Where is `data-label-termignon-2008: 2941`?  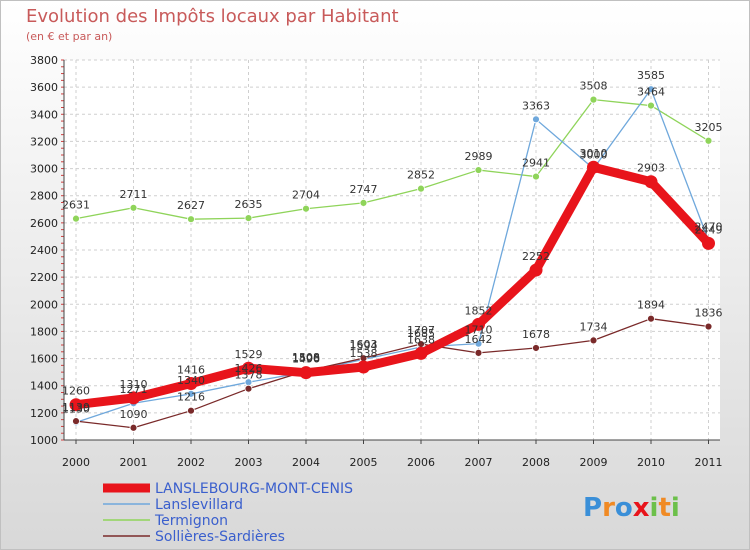 data-label-termignon-2008: 2941 is located at coordinates (536, 163).